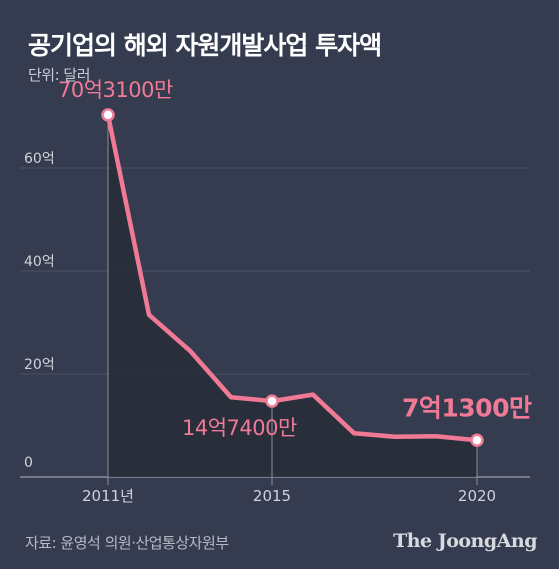  Describe the element at coordinates (239, 428) in the screenshot. I see `data-label: 14억7400만` at that location.